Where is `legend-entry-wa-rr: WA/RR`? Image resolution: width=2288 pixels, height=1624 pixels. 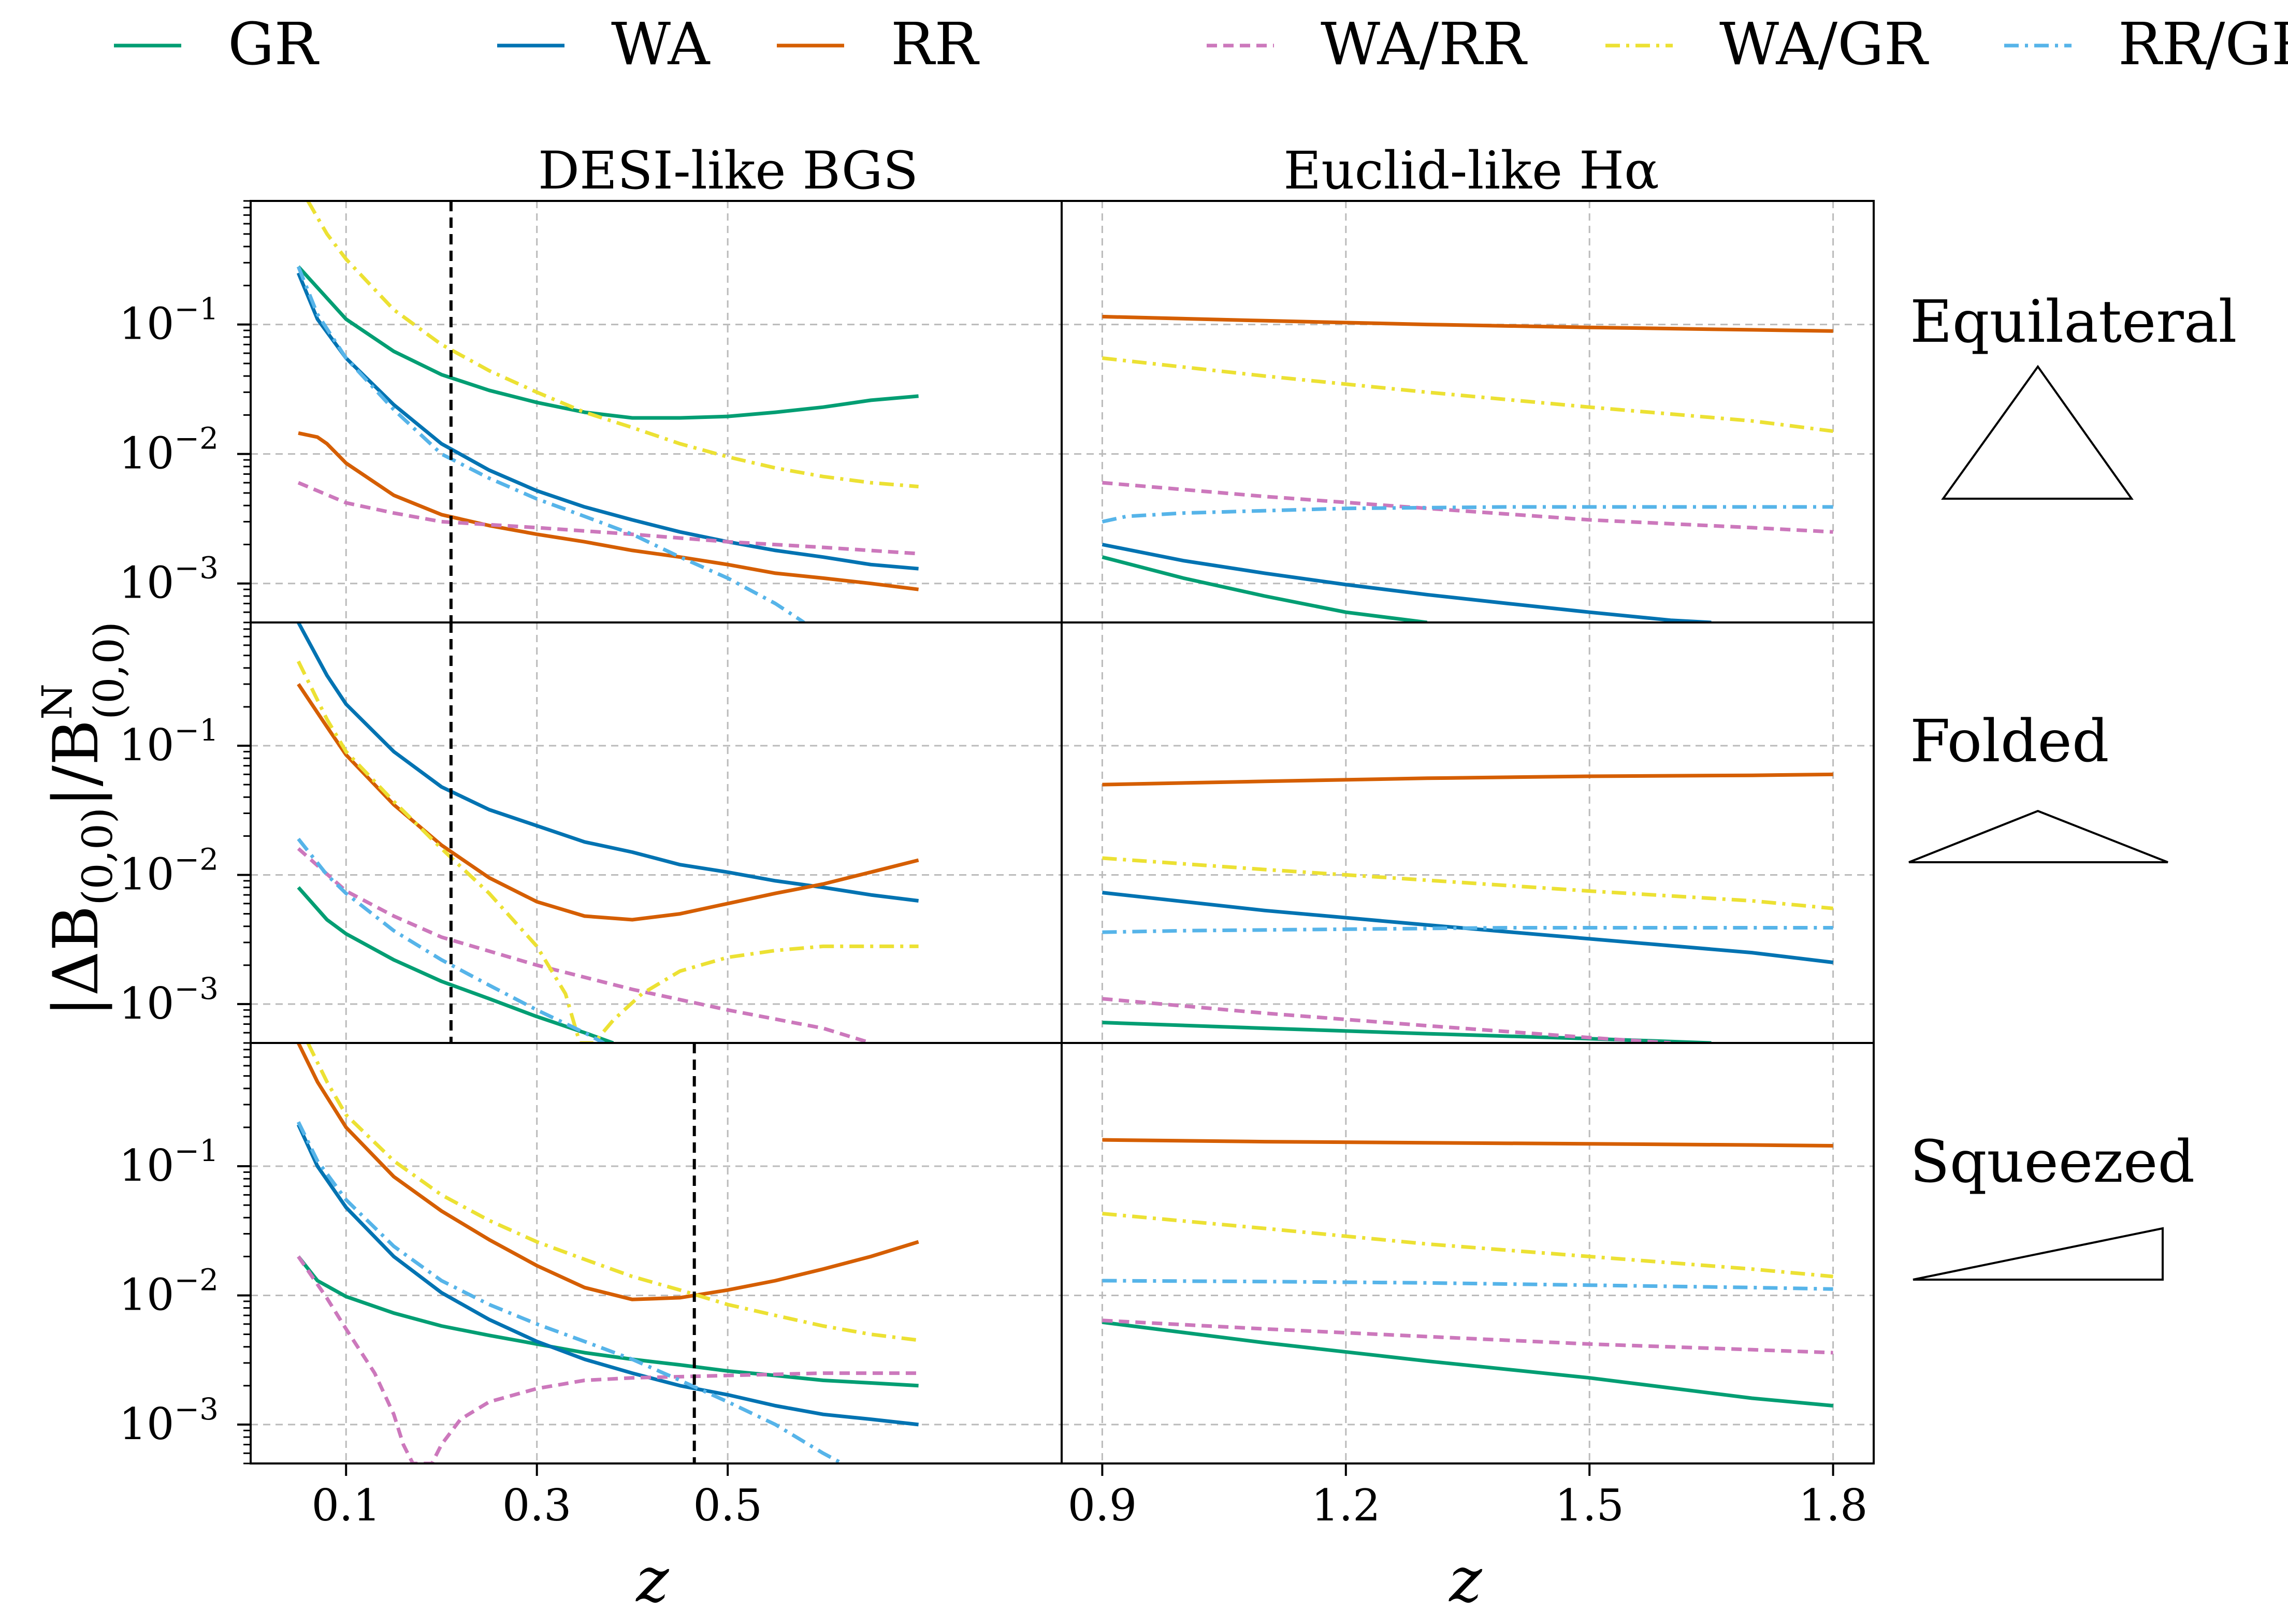
legend-entry-wa-rr: WA/RR is located at coordinates (1368, 44).